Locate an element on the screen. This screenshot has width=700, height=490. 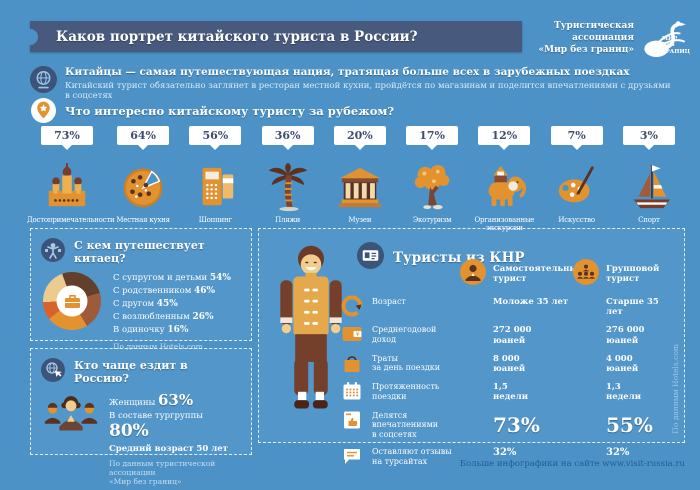
tourists-header: Туристы из КНР is located at coordinates (440, 257).